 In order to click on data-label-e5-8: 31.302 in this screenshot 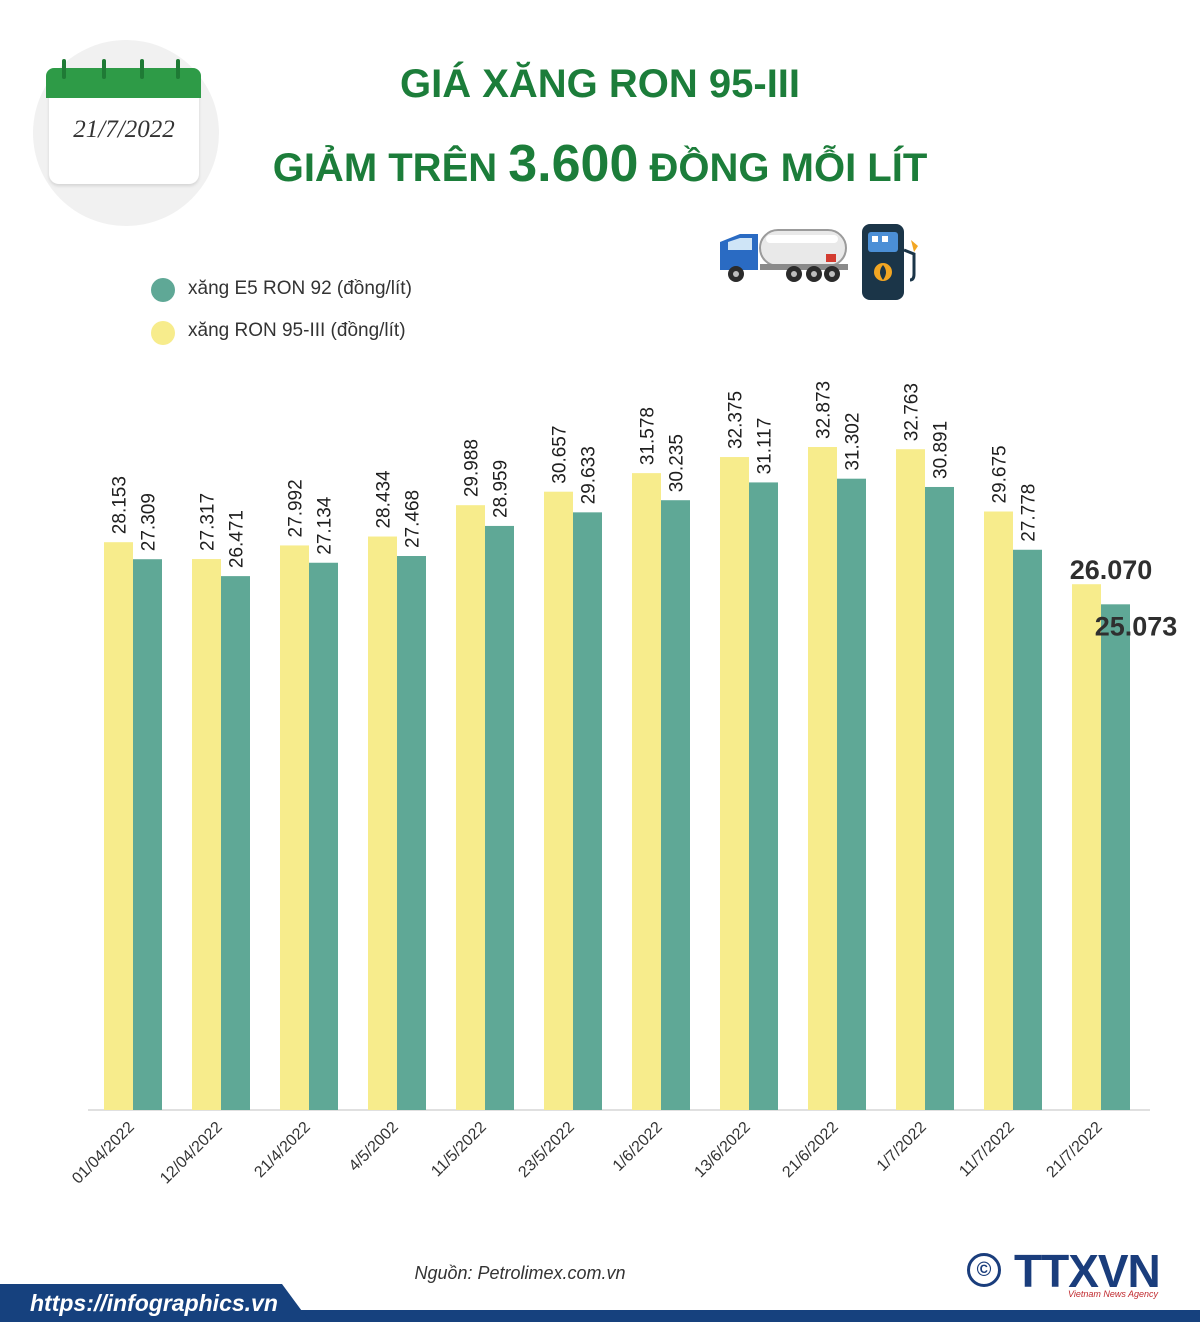, I will do `click(853, 442)`.